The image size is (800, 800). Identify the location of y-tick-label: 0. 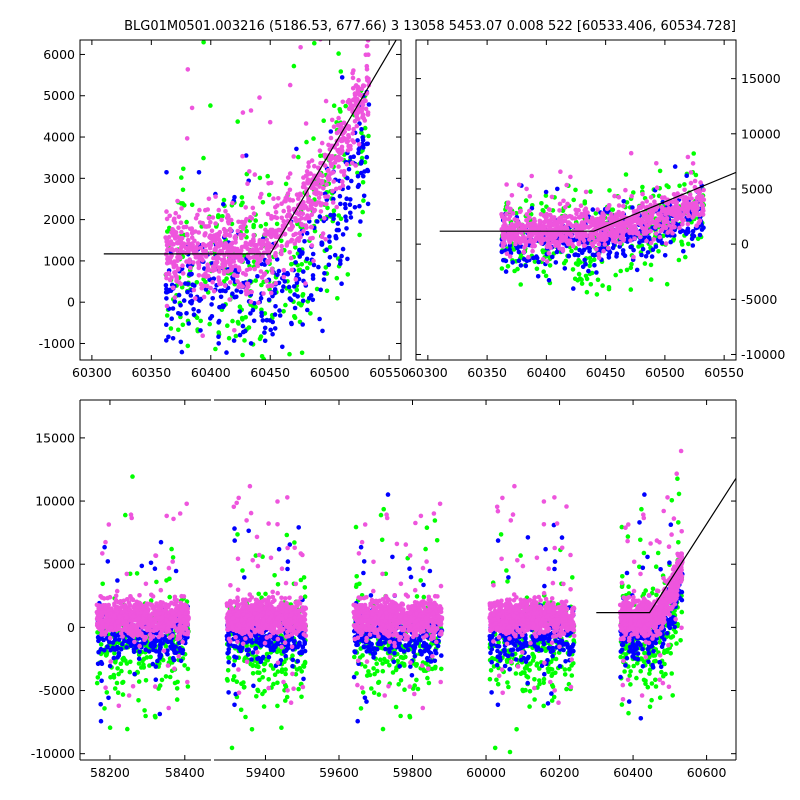
(745, 244).